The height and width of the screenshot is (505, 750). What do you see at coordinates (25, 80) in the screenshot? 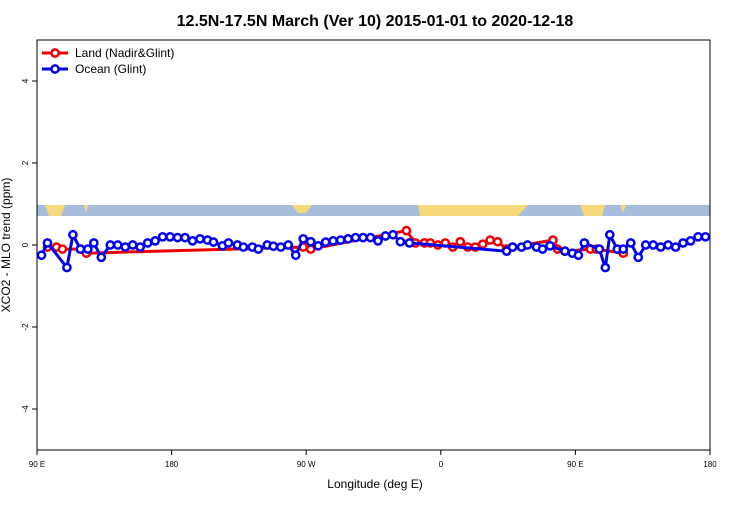
I see `y-tick-label: 4` at bounding box center [25, 80].